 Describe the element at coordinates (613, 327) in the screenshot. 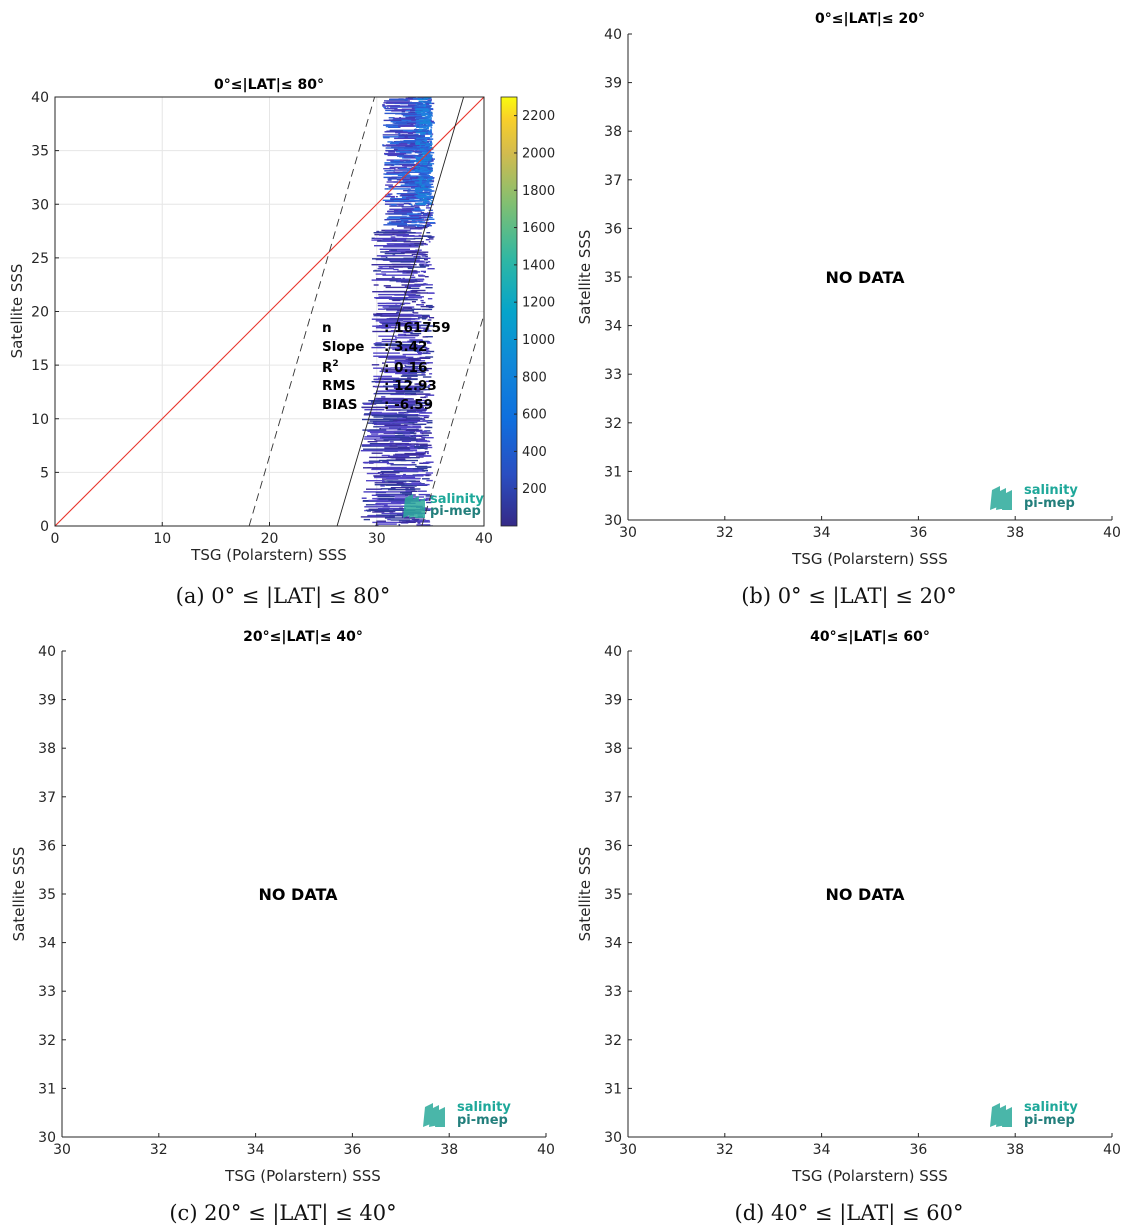

I see `y-tick-label: 34` at that location.